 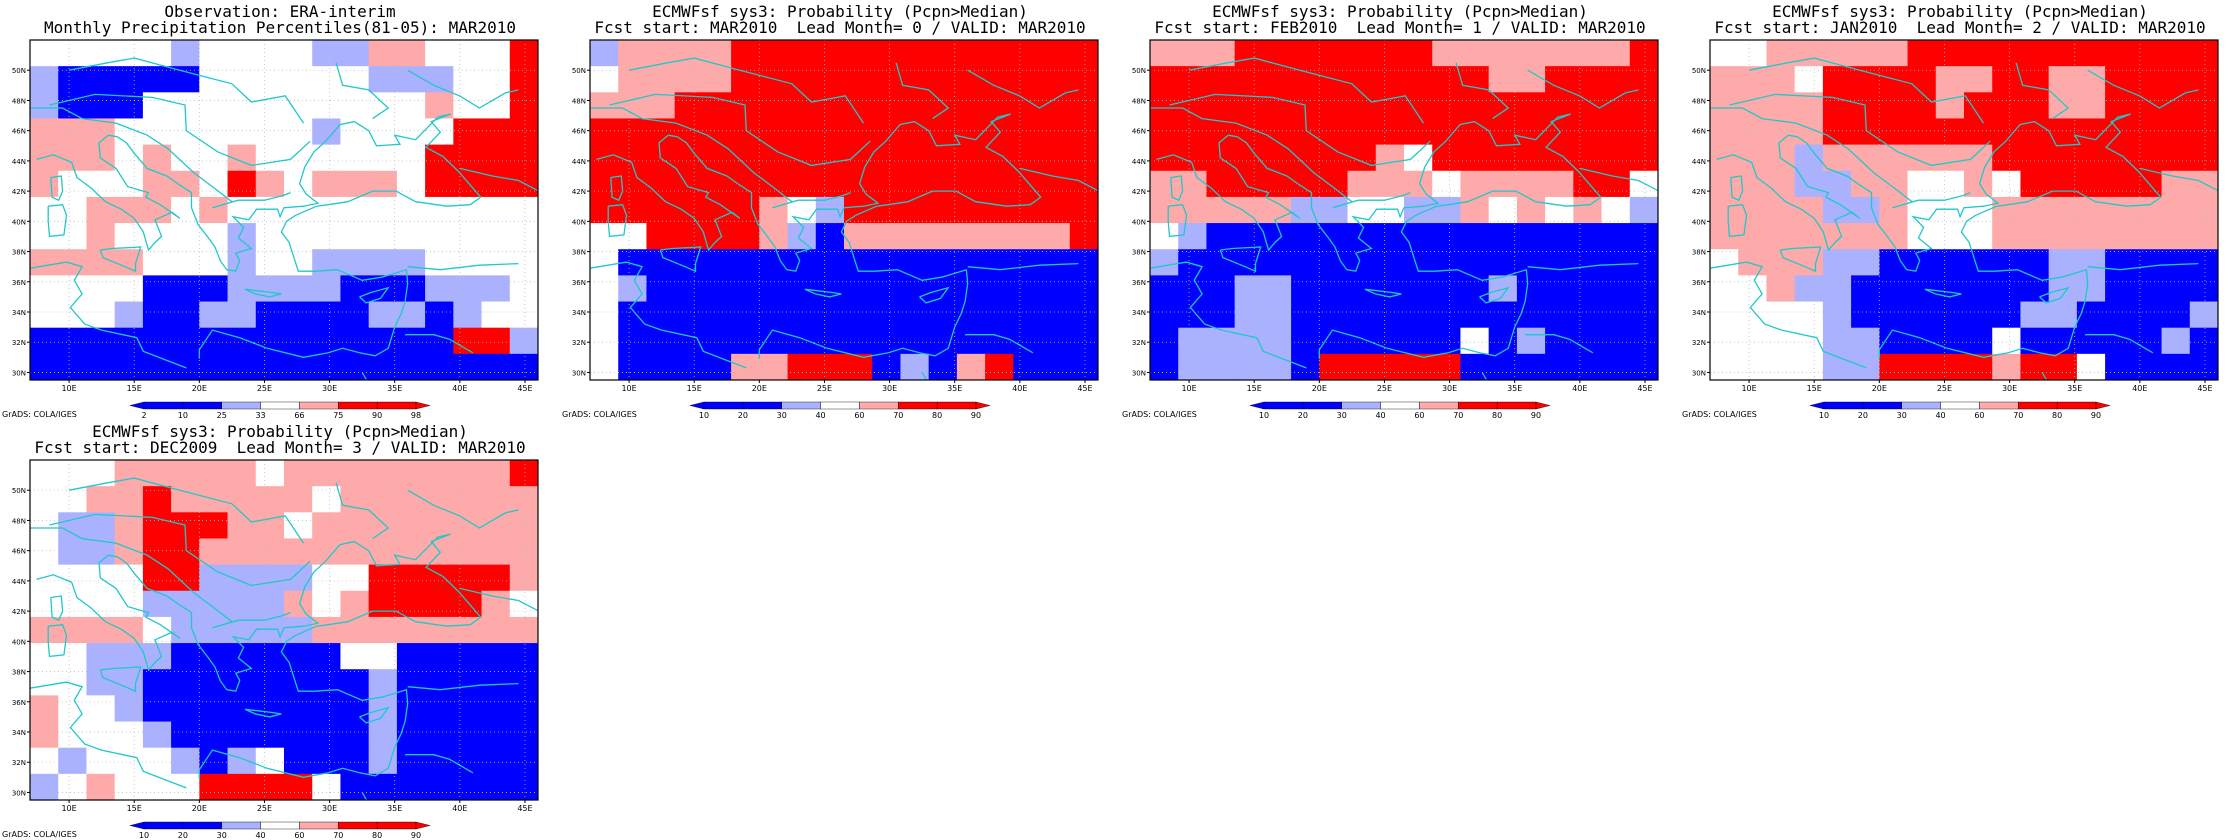 I want to click on colorbar-label: 90, so click(x=1536, y=415).